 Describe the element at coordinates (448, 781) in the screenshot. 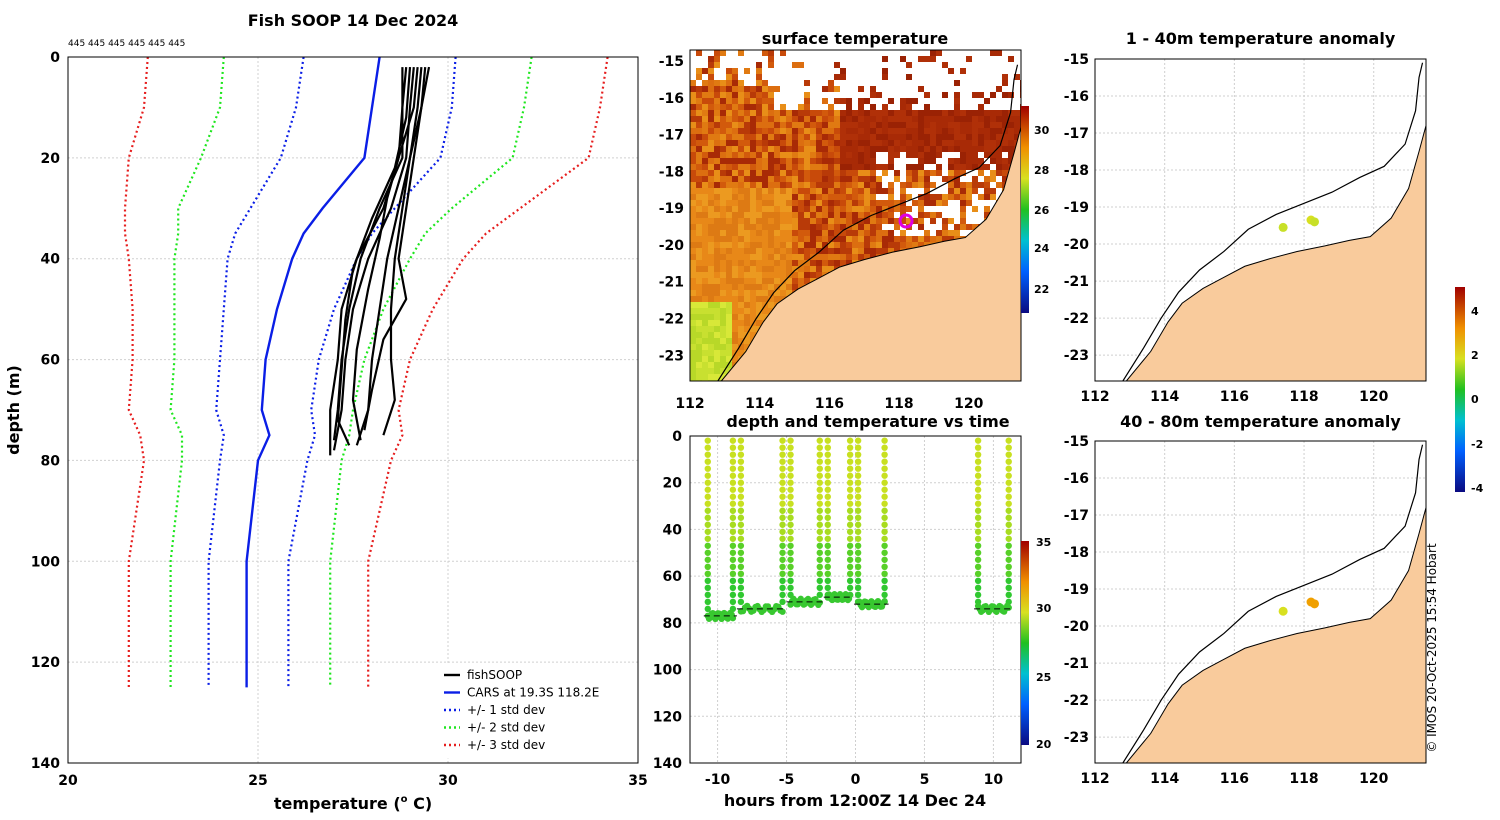

I see `x-tick-label: 30` at that location.